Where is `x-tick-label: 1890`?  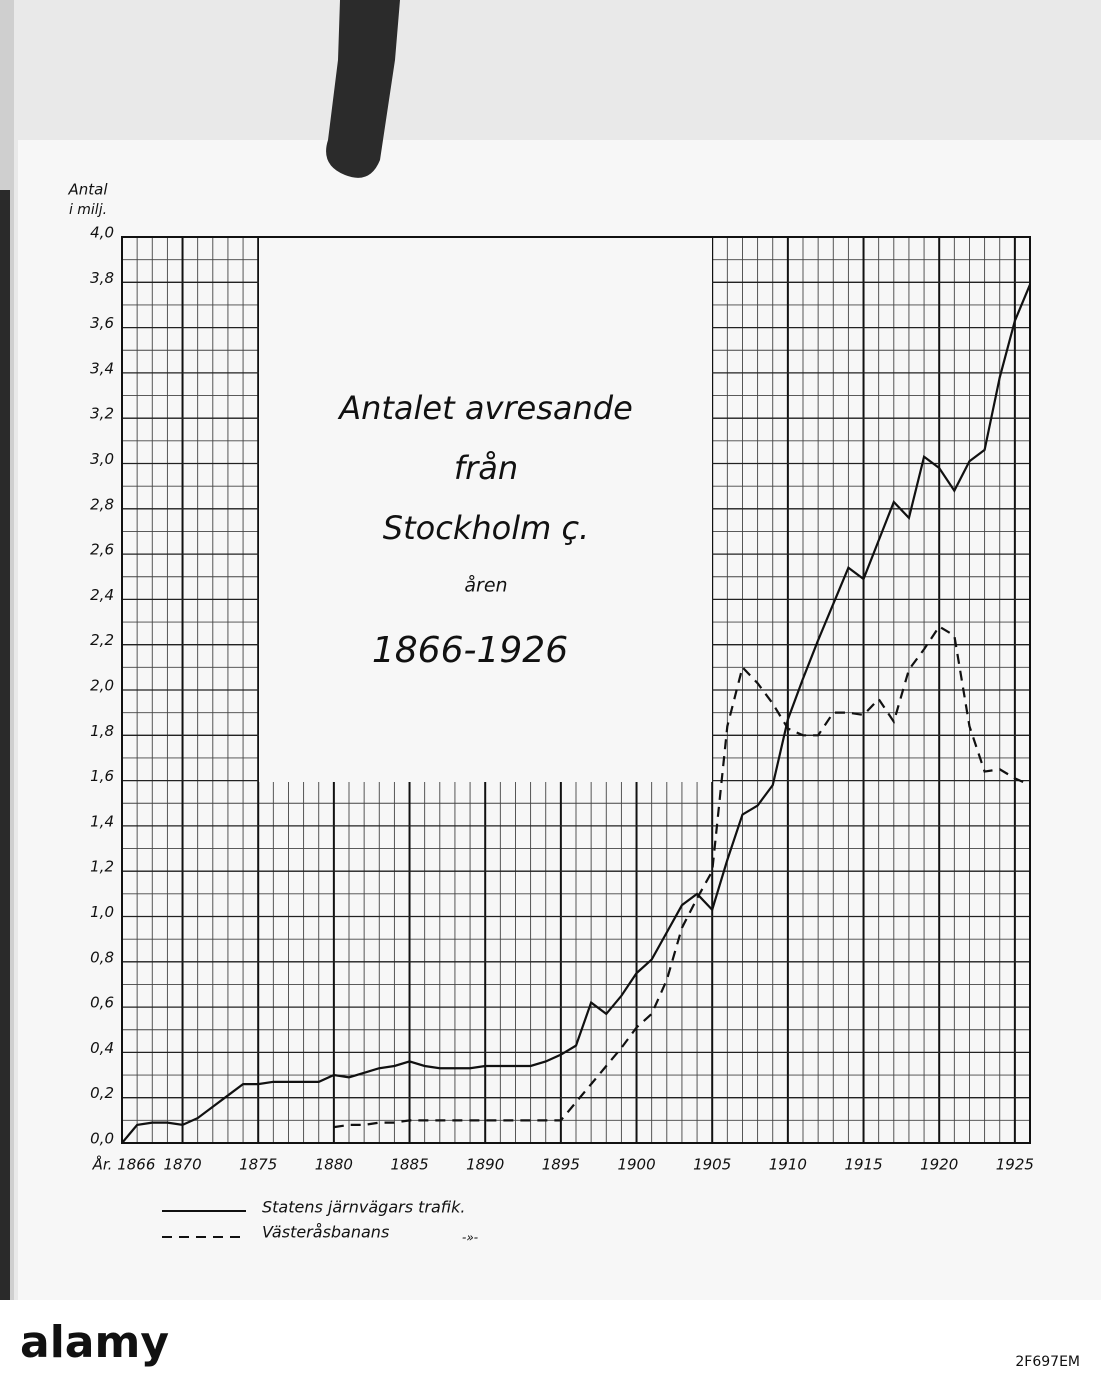 x-tick-label: 1890 is located at coordinates (485, 1165).